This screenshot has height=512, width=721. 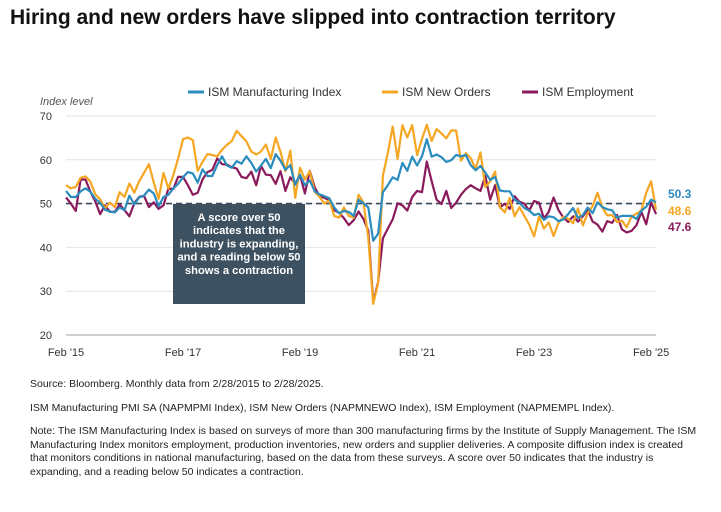 What do you see at coordinates (46, 205) in the screenshot?
I see `y-tick-label: 50` at bounding box center [46, 205].